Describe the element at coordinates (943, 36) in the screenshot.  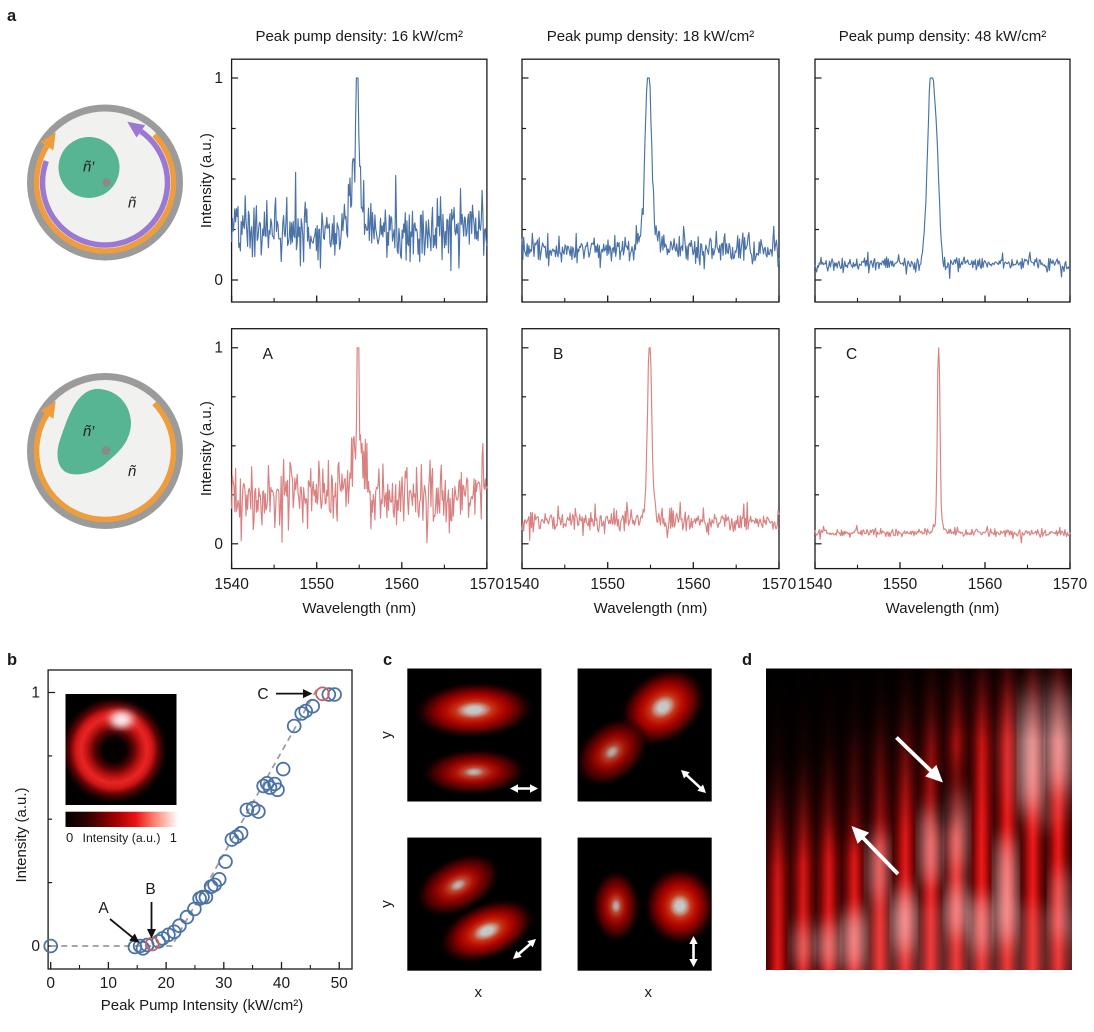
I see `svg-text: Peak pump density: 48 kW/cm²` at that location.